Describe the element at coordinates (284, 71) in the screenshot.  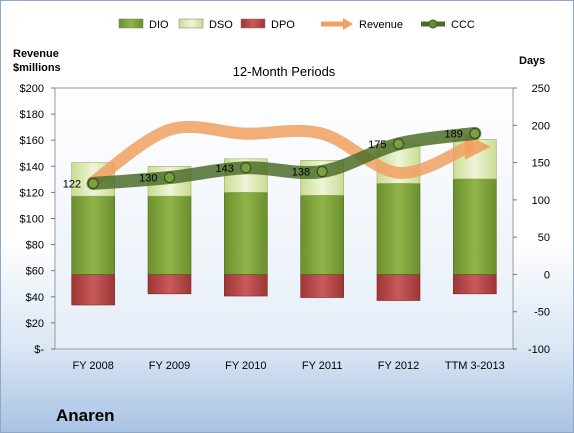
I see `chart-title: 12-Month Periods` at that location.